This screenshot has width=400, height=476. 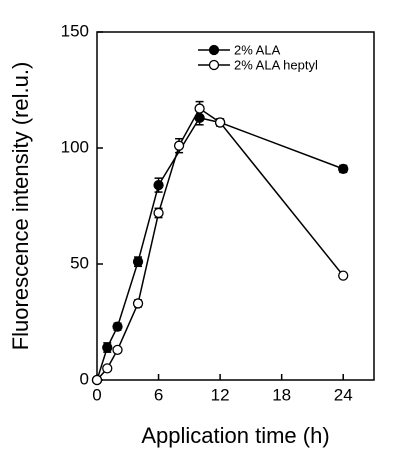 I want to click on y-tick-label: 0, so click(x=84, y=378).